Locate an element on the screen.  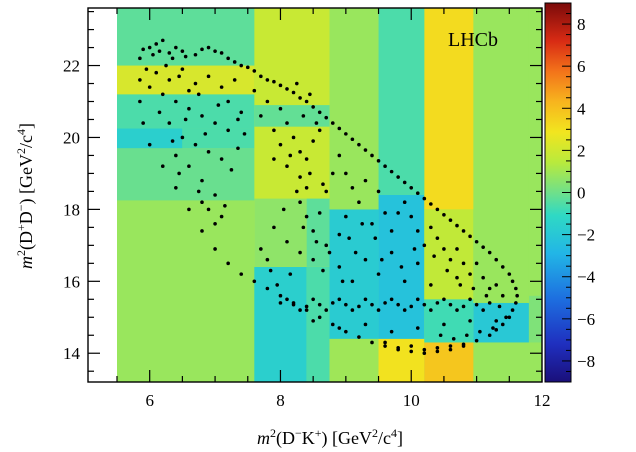
colorbar-tick-label: −8 is located at coordinates (586, 361).